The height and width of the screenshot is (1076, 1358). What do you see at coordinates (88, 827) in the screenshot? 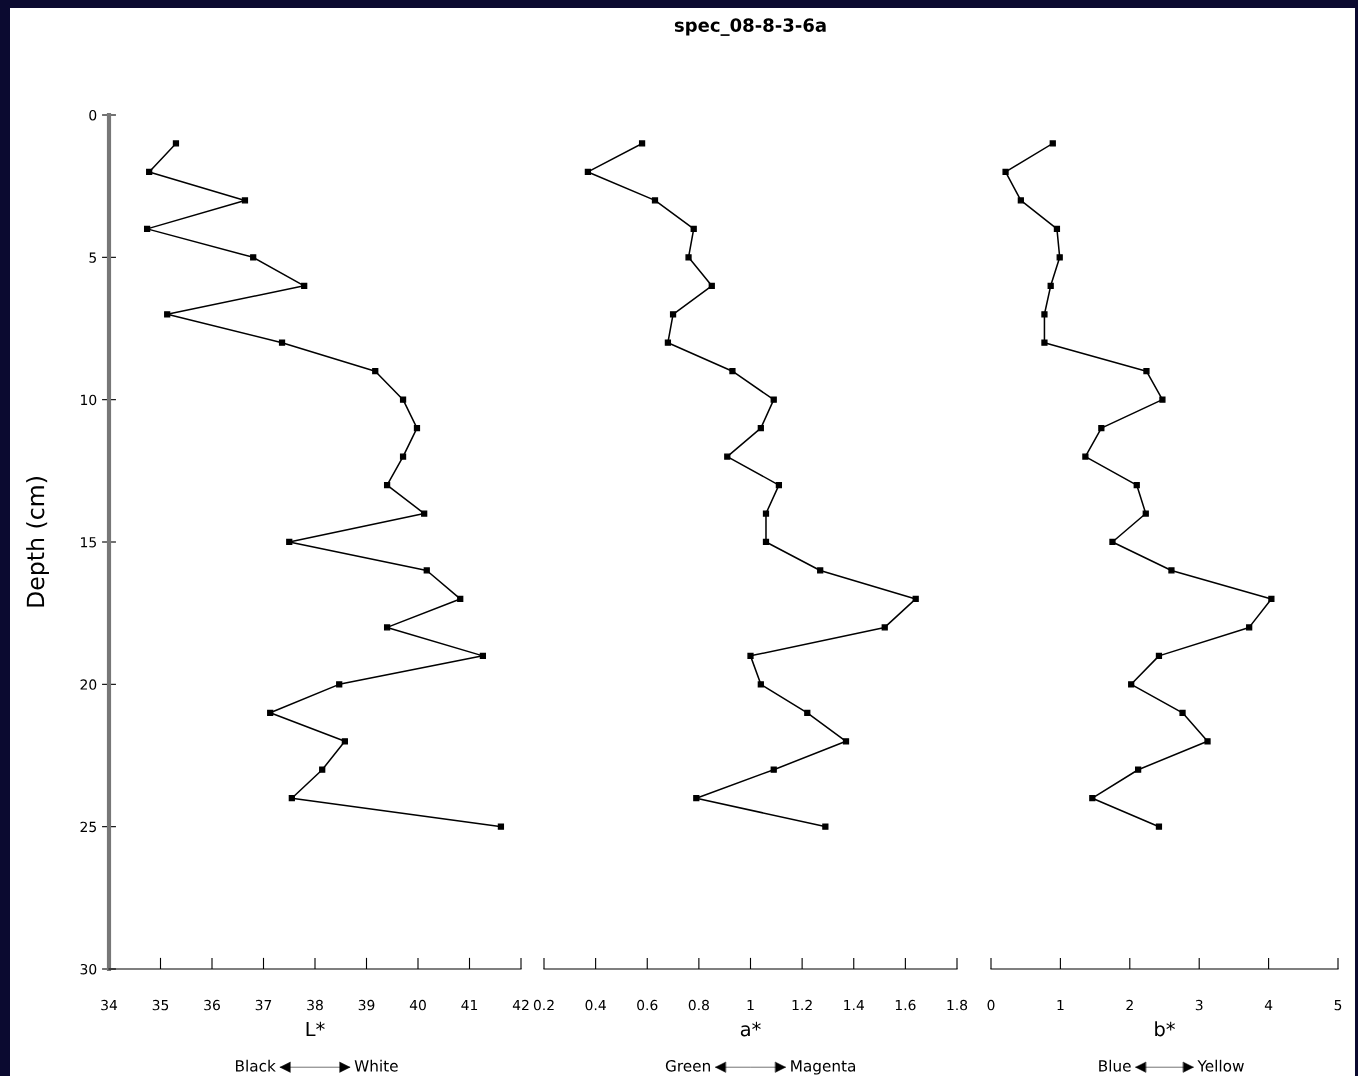
I see `y-tick-label: 25` at bounding box center [88, 827].